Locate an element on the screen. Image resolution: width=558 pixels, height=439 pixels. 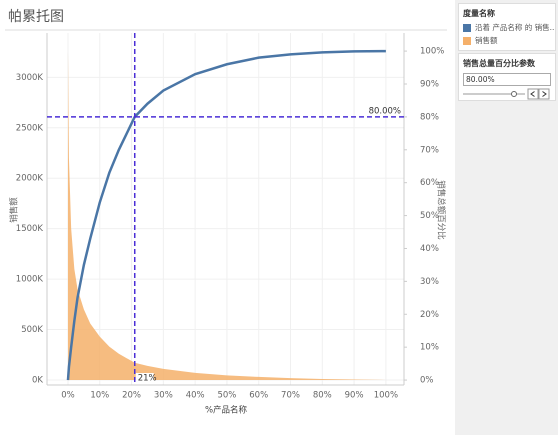
y-axis-title: 销售额 is located at coordinates (14, 210).